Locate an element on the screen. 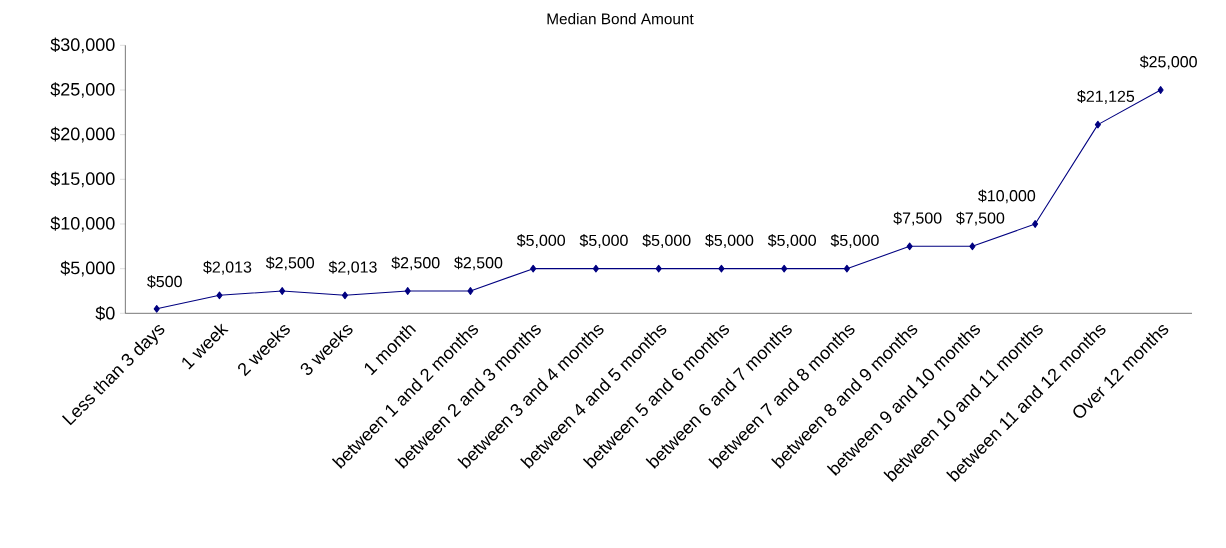  y-tick-label: $15,000 is located at coordinates (82, 179).